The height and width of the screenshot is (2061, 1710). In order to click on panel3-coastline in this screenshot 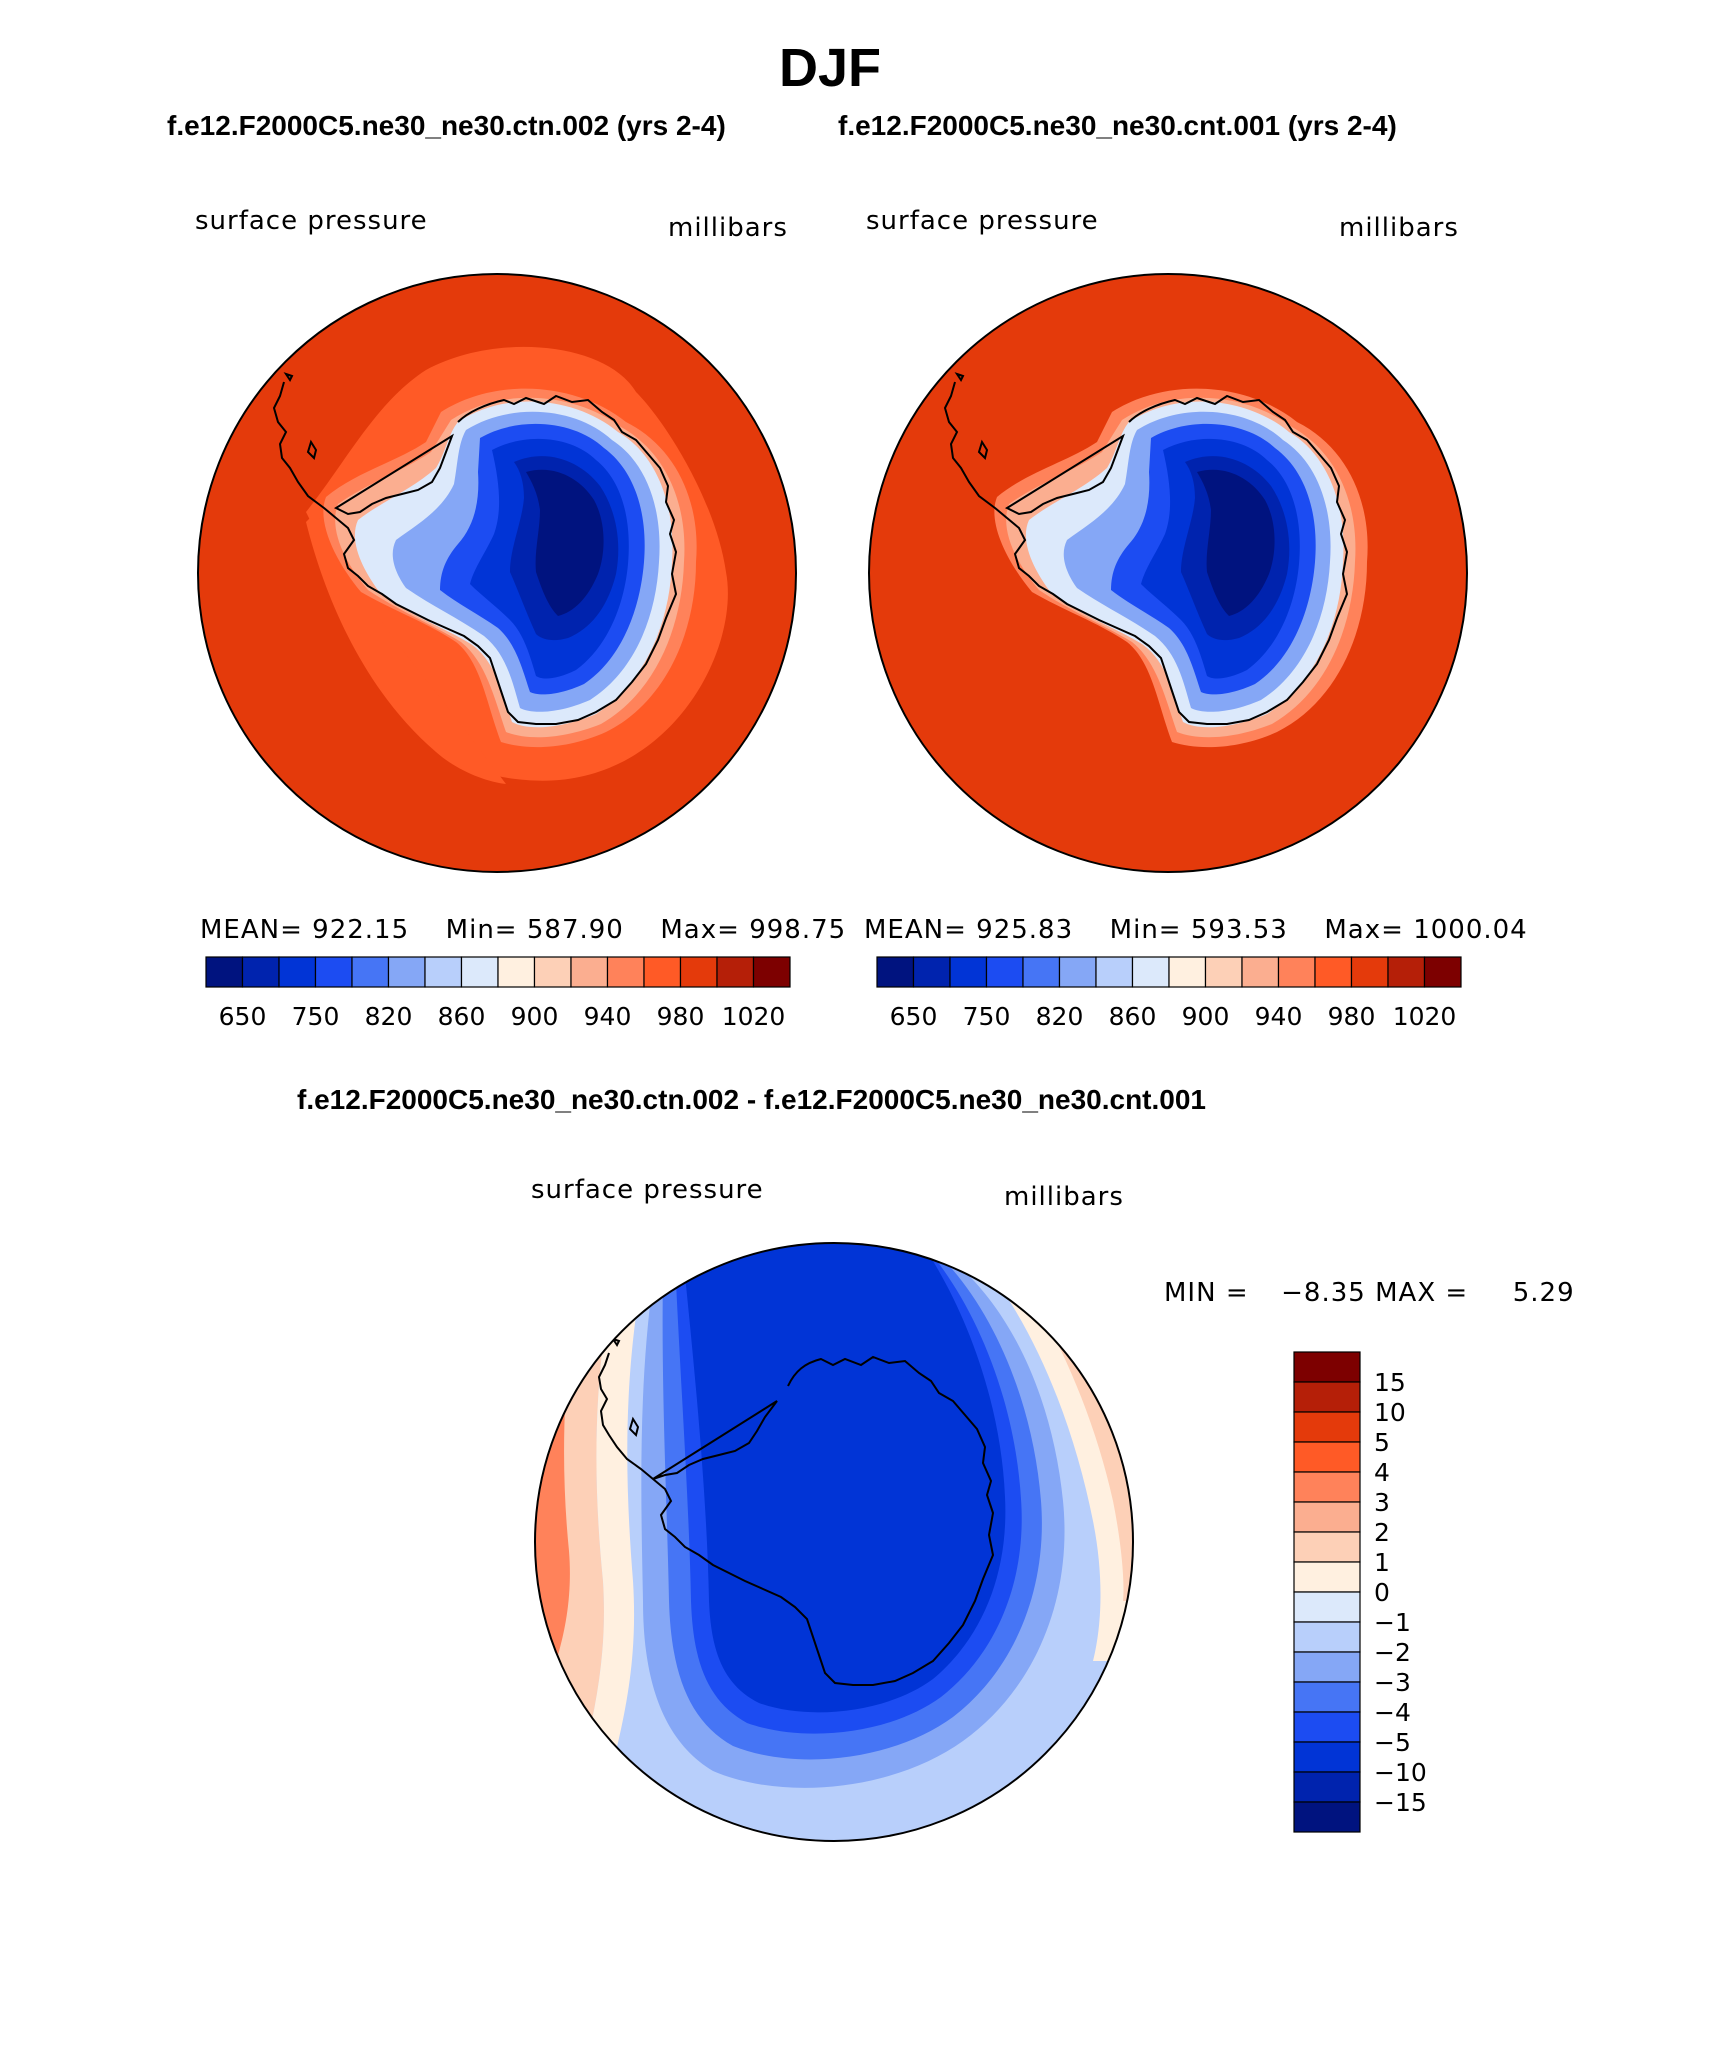, I will do `click(796, 1519)`.